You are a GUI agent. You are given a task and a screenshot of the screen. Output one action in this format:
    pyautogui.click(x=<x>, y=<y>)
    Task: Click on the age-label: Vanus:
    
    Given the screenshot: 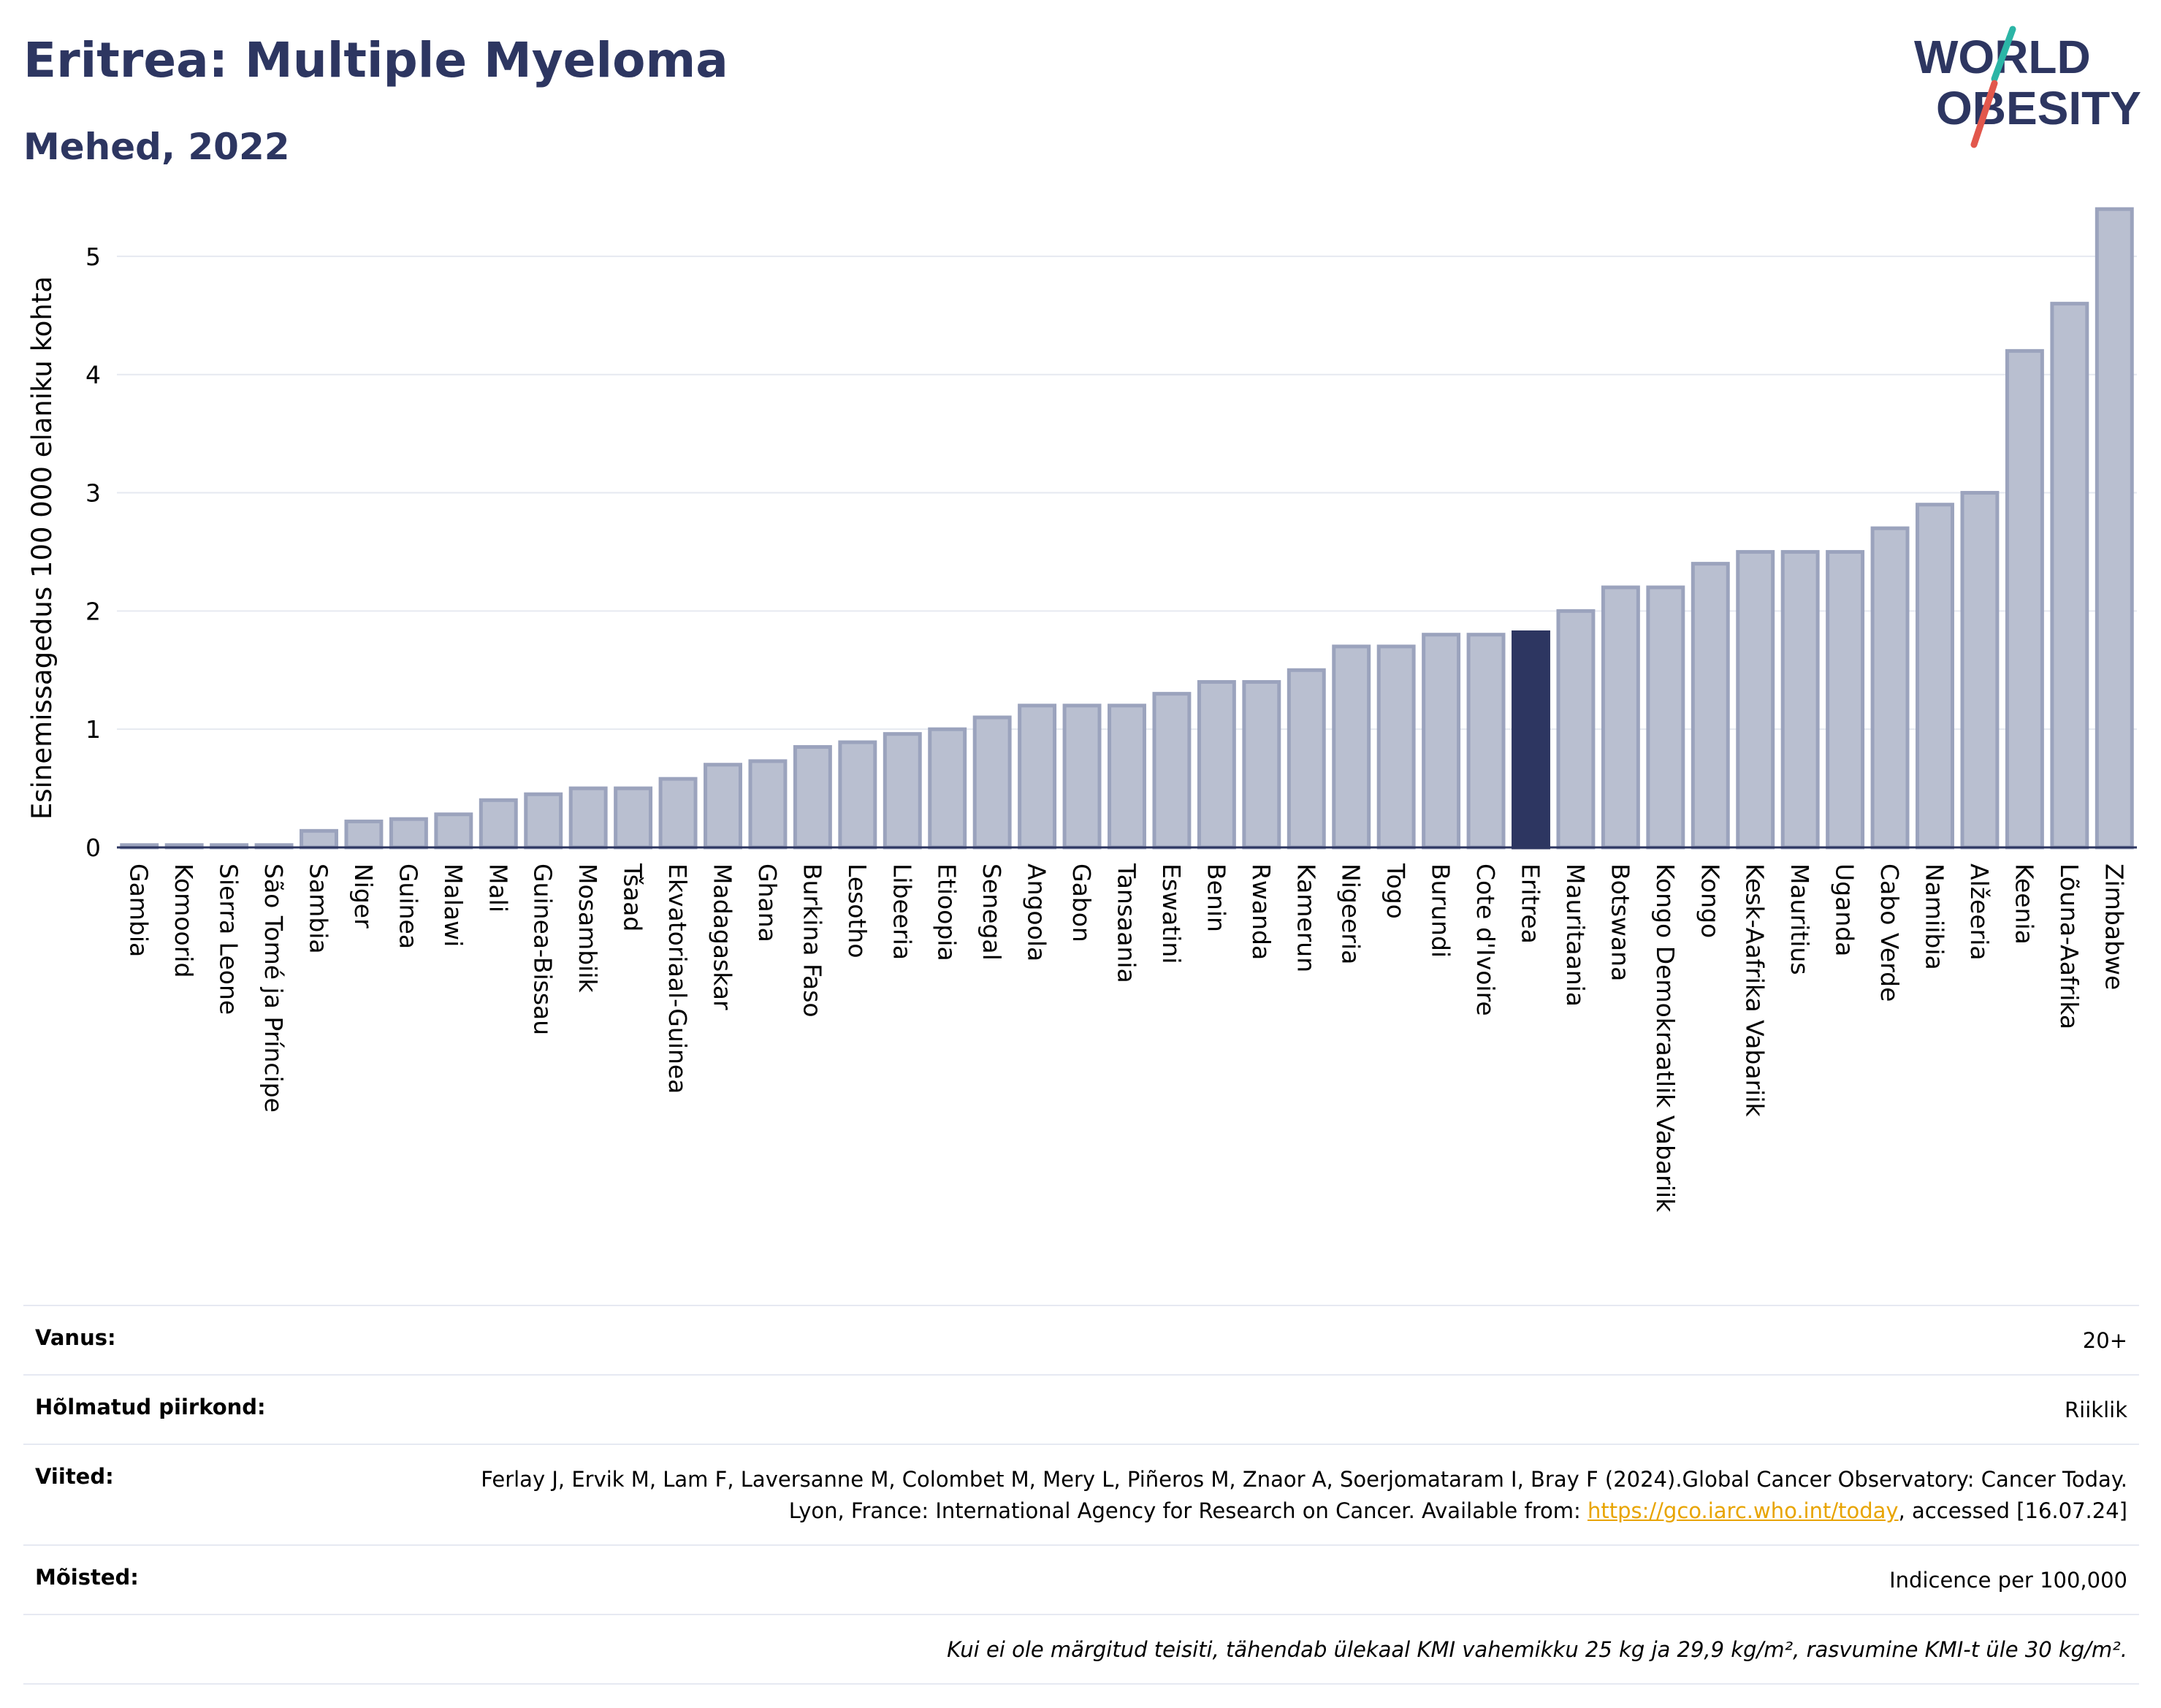 What is the action you would take?
    pyautogui.click(x=75, y=1337)
    